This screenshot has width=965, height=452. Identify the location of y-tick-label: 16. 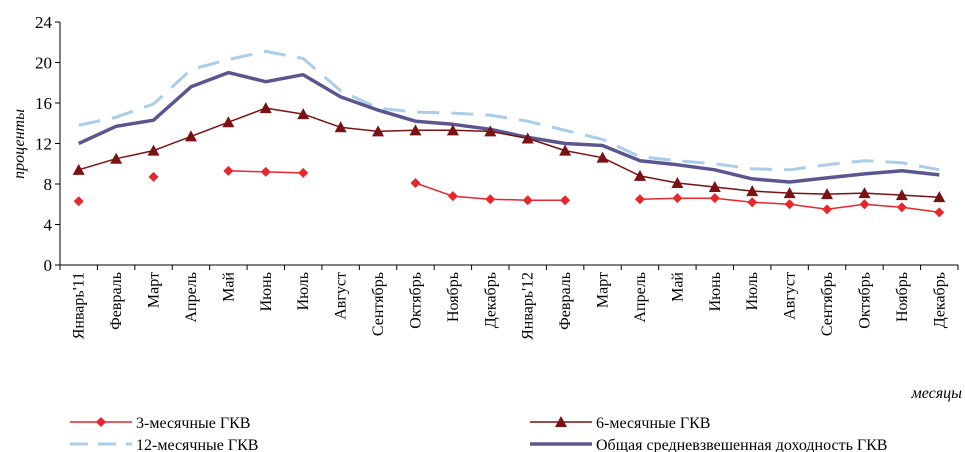
(43, 103).